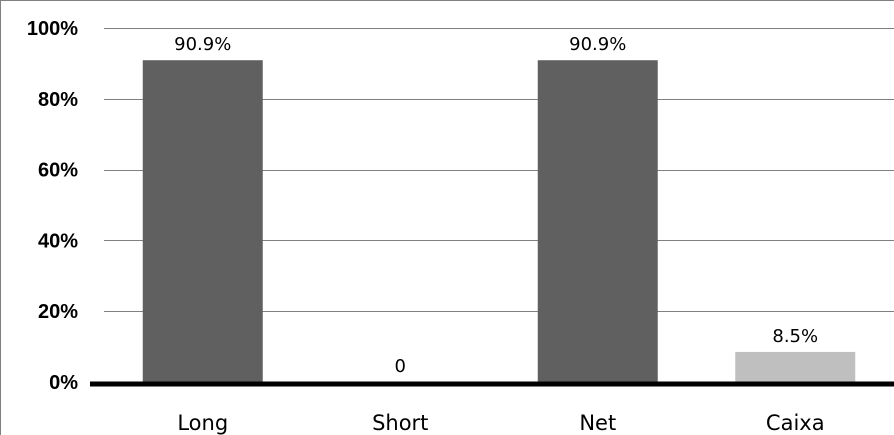 Image resolution: width=894 pixels, height=435 pixels. I want to click on y-axis-tick-labels: 0% 20% 40% 60% 80% 100%, so click(52, 206).